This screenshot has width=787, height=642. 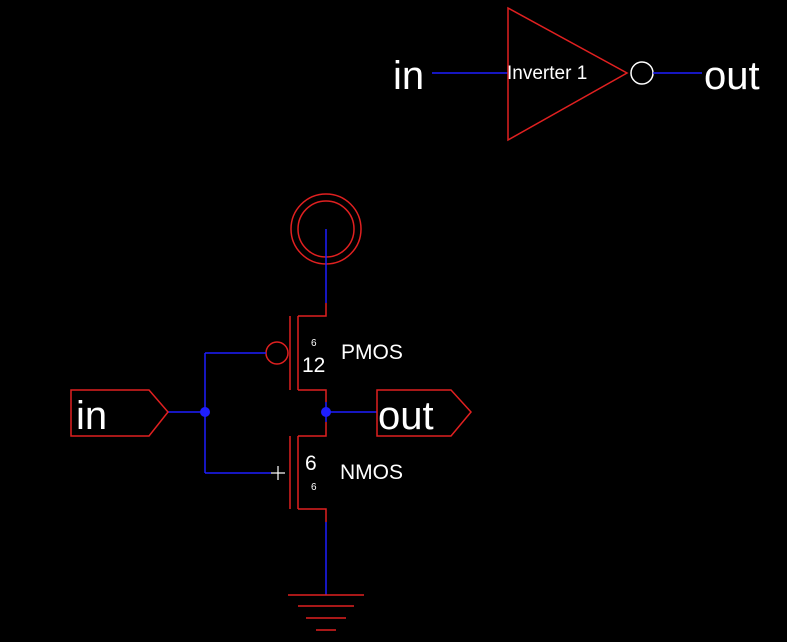 What do you see at coordinates (205, 412) in the screenshot?
I see `input-node-dot` at bounding box center [205, 412].